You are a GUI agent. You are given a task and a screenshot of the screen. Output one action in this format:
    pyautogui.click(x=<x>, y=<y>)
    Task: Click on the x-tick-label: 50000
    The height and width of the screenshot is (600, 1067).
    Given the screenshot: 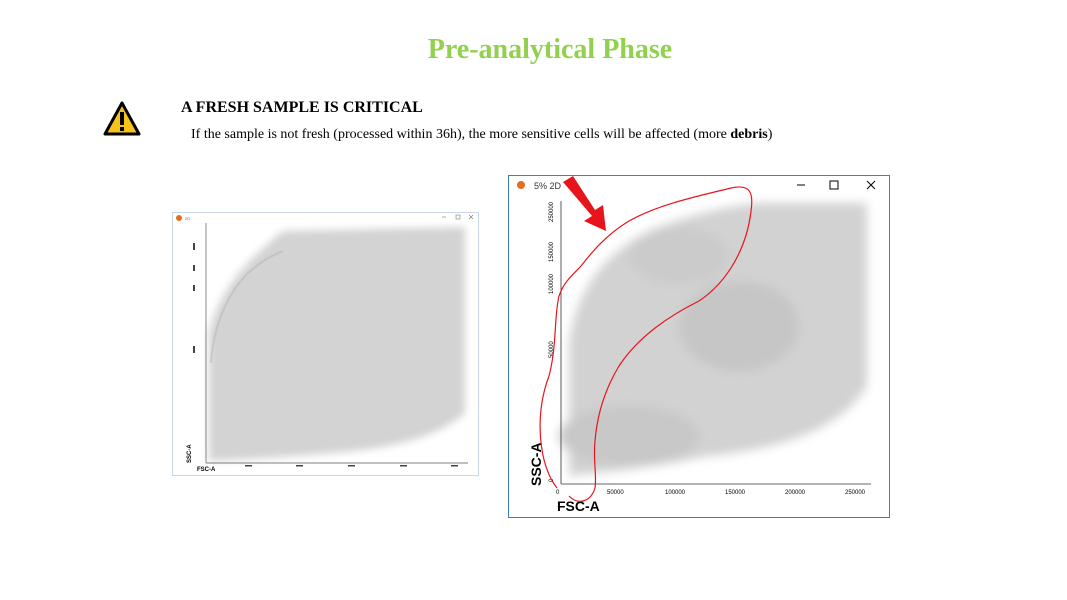 What is the action you would take?
    pyautogui.click(x=615, y=493)
    